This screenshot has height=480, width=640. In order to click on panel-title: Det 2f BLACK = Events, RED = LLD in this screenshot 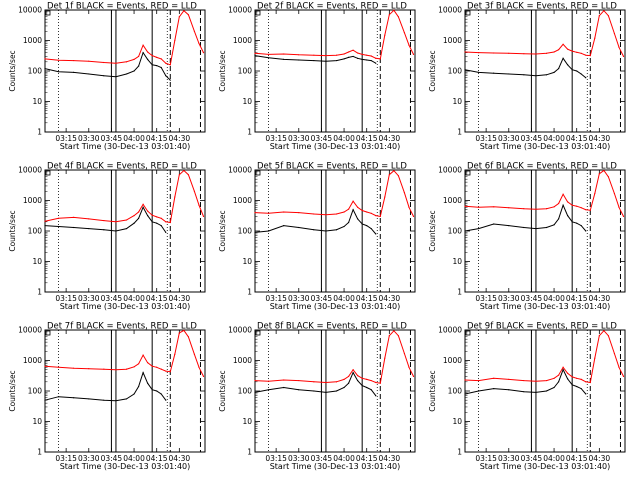, I will do `click(332, 7)`.